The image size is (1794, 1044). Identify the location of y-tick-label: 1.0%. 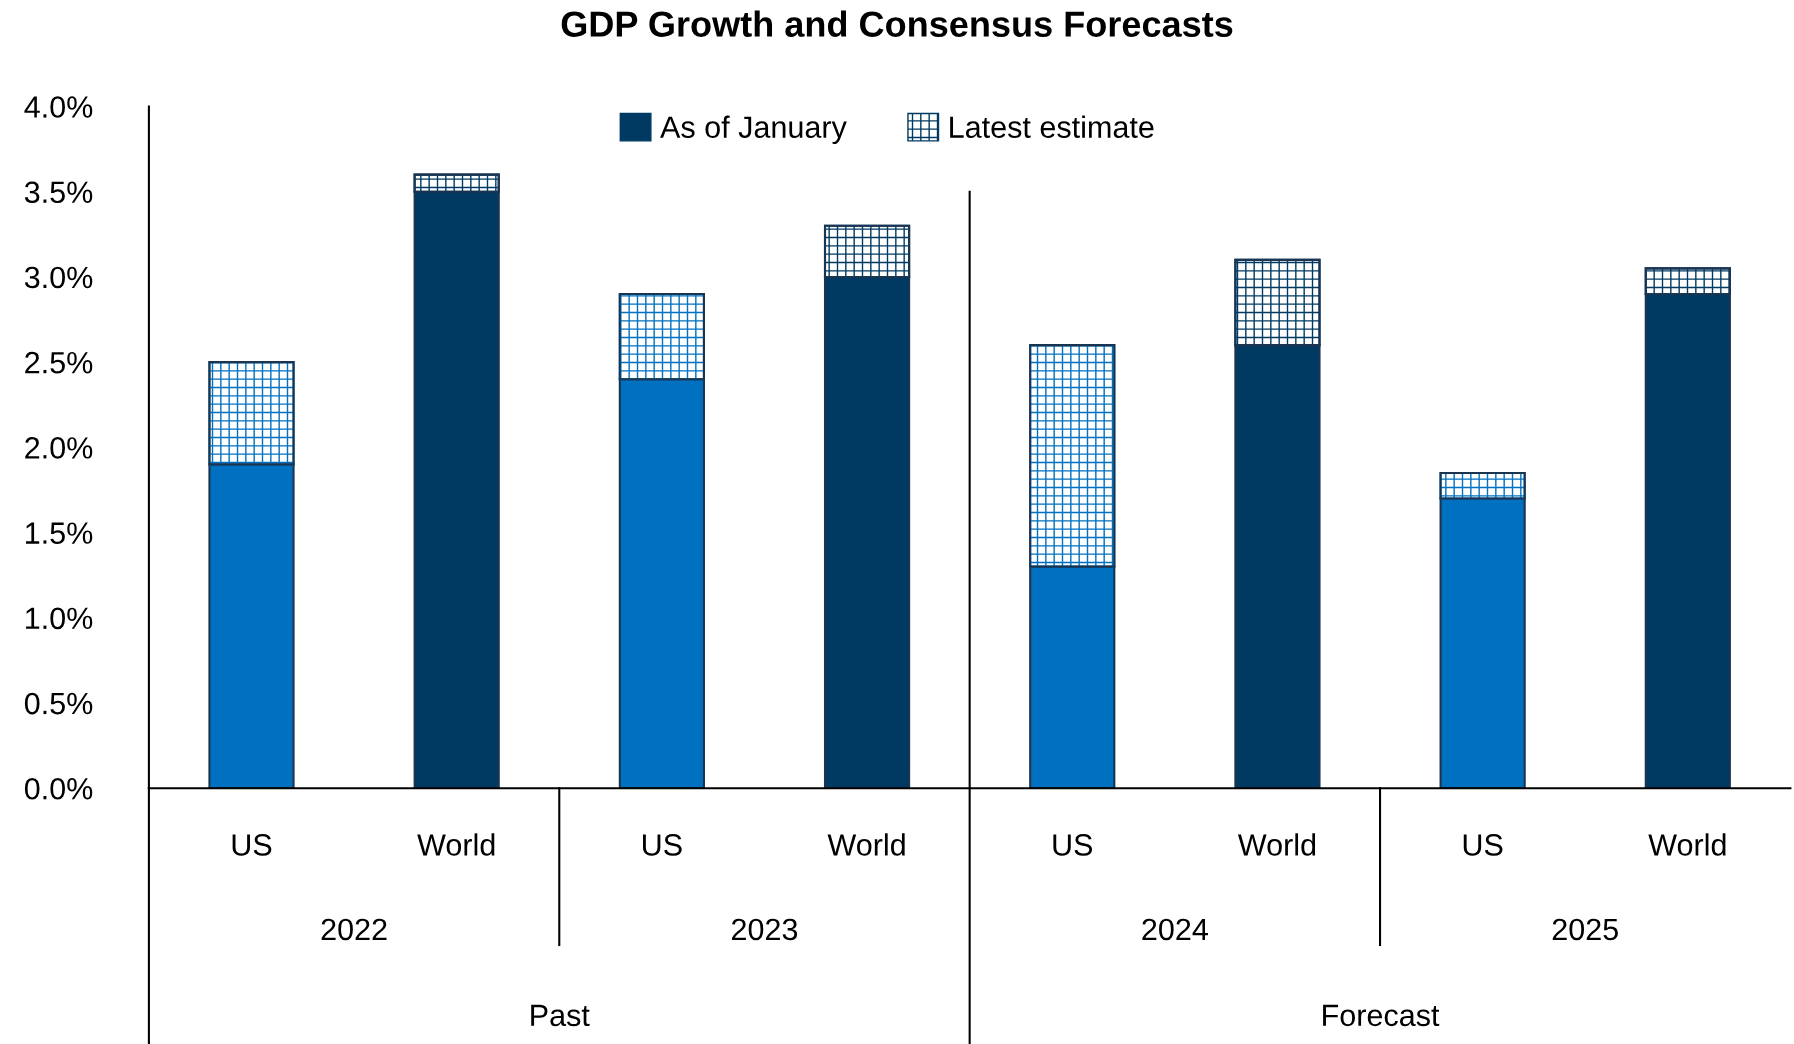
(59, 618).